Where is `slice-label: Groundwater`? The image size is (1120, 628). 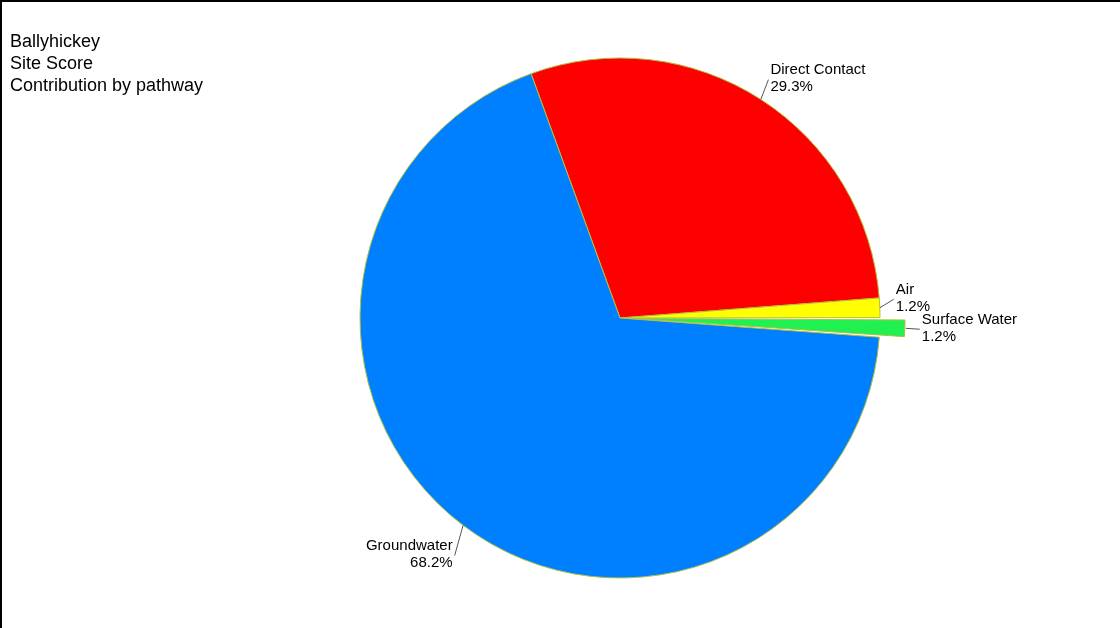 slice-label: Groundwater is located at coordinates (409, 545).